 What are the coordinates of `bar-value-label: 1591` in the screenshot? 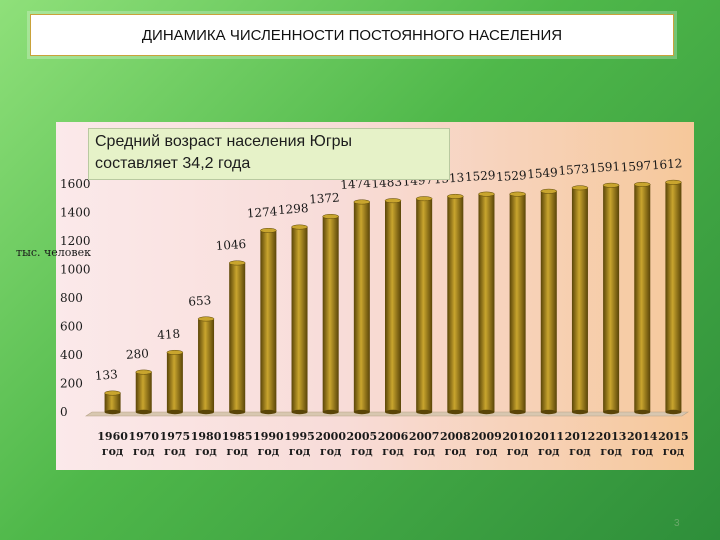 It's located at (604, 167).